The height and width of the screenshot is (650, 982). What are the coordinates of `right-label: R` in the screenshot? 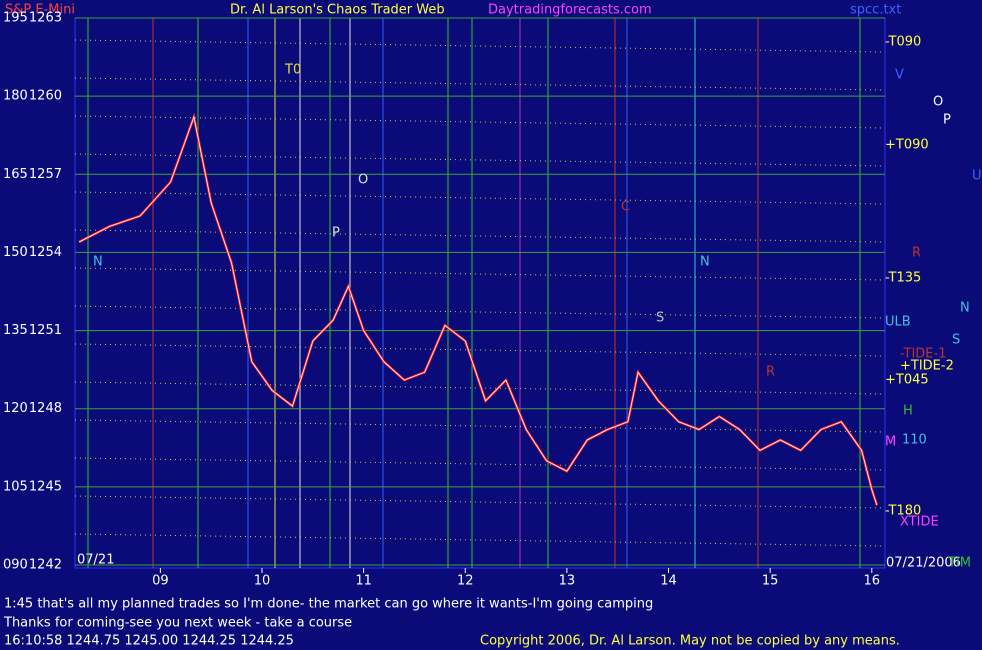 It's located at (916, 253).